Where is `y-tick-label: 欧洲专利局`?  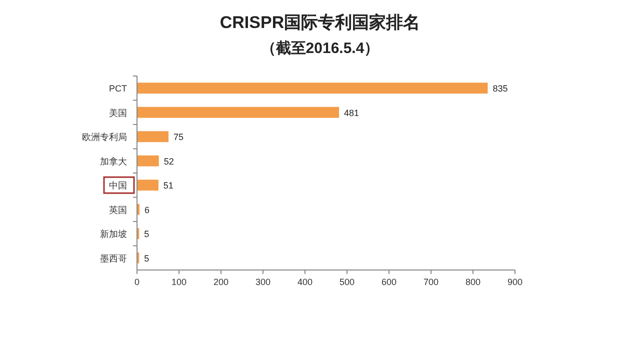 y-tick-label: 欧洲专利局 is located at coordinates (104, 137).